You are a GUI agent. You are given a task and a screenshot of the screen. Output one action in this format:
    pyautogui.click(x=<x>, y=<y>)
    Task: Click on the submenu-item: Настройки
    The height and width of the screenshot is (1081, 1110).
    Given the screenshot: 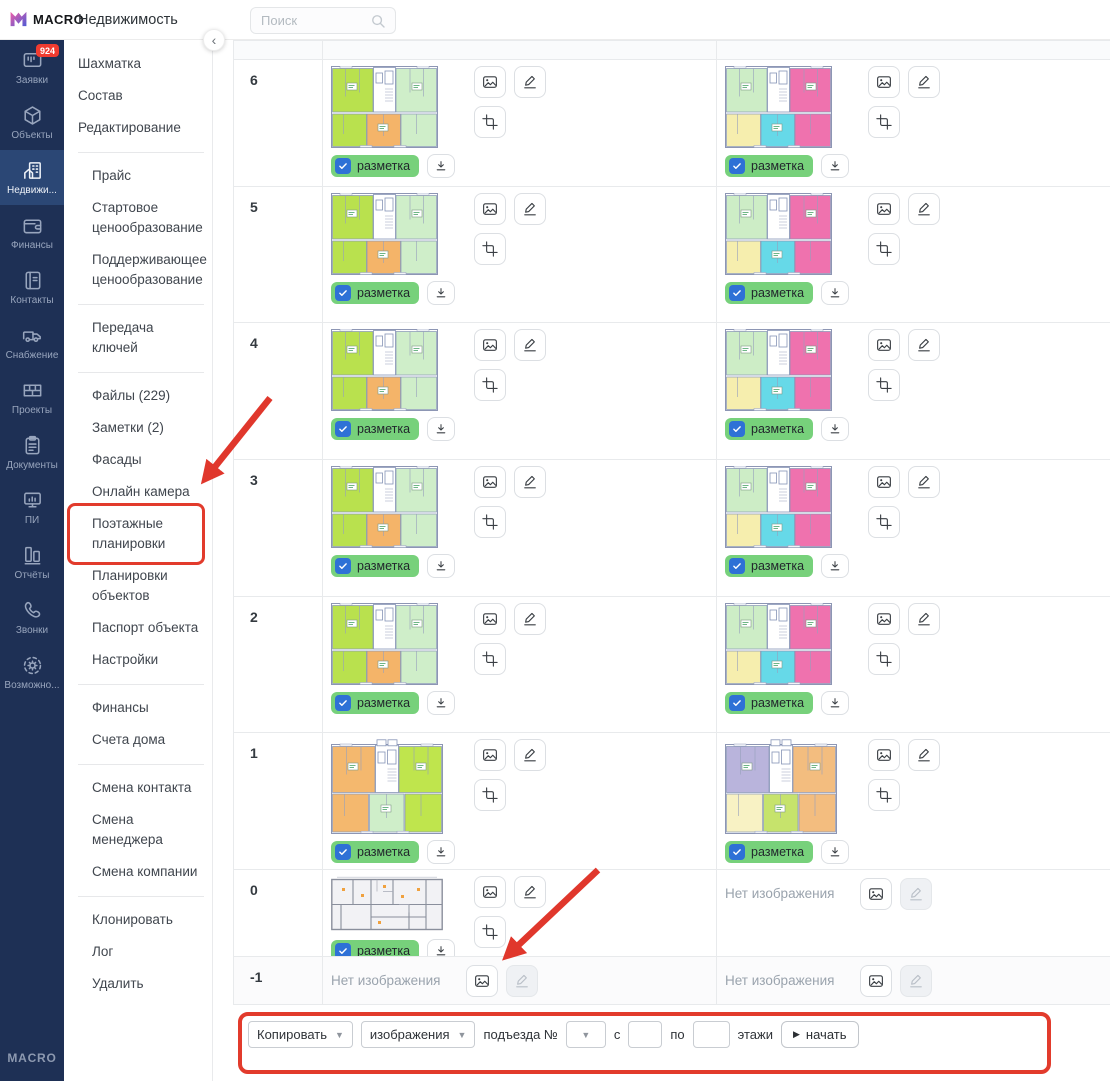 What is the action you would take?
    pyautogui.click(x=125, y=659)
    